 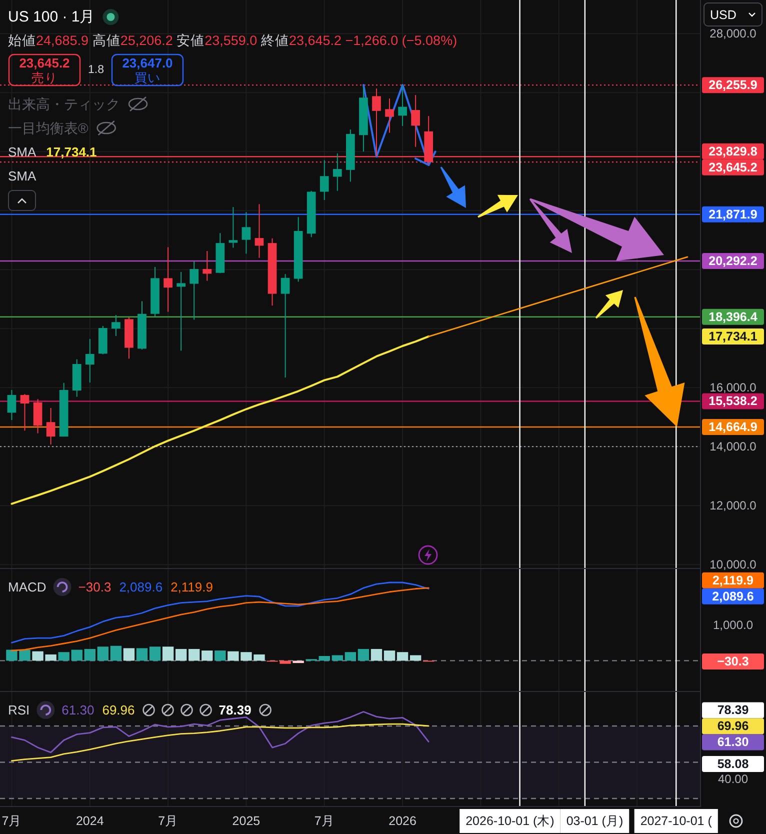 I want to click on text: 始値24,685.9 高値25,206.2 安値23,559.0 終値23,645.2 −1,266.0 (−5.08%), so click(x=233, y=40).